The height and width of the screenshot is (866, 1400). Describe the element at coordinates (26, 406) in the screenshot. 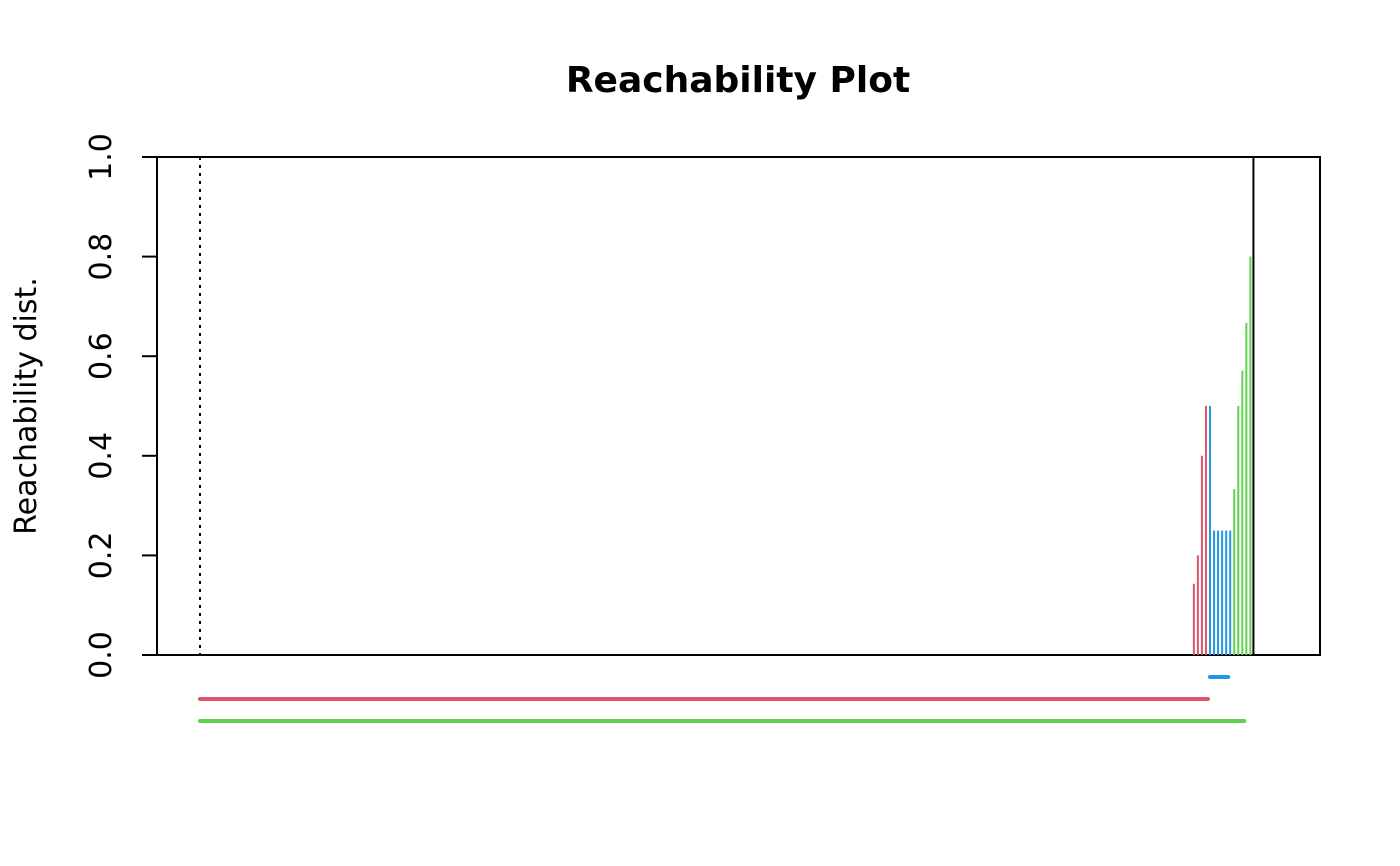

I see `y-axis-label: Reachability dist.` at that location.